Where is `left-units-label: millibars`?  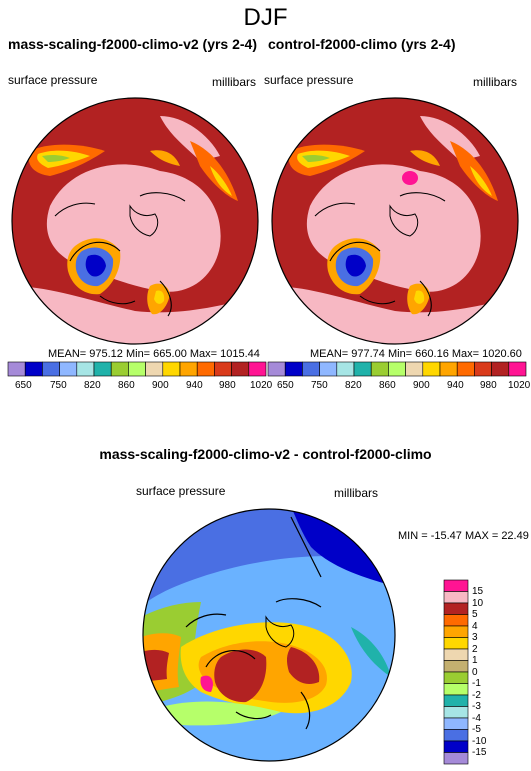 left-units-label: millibars is located at coordinates (234, 82).